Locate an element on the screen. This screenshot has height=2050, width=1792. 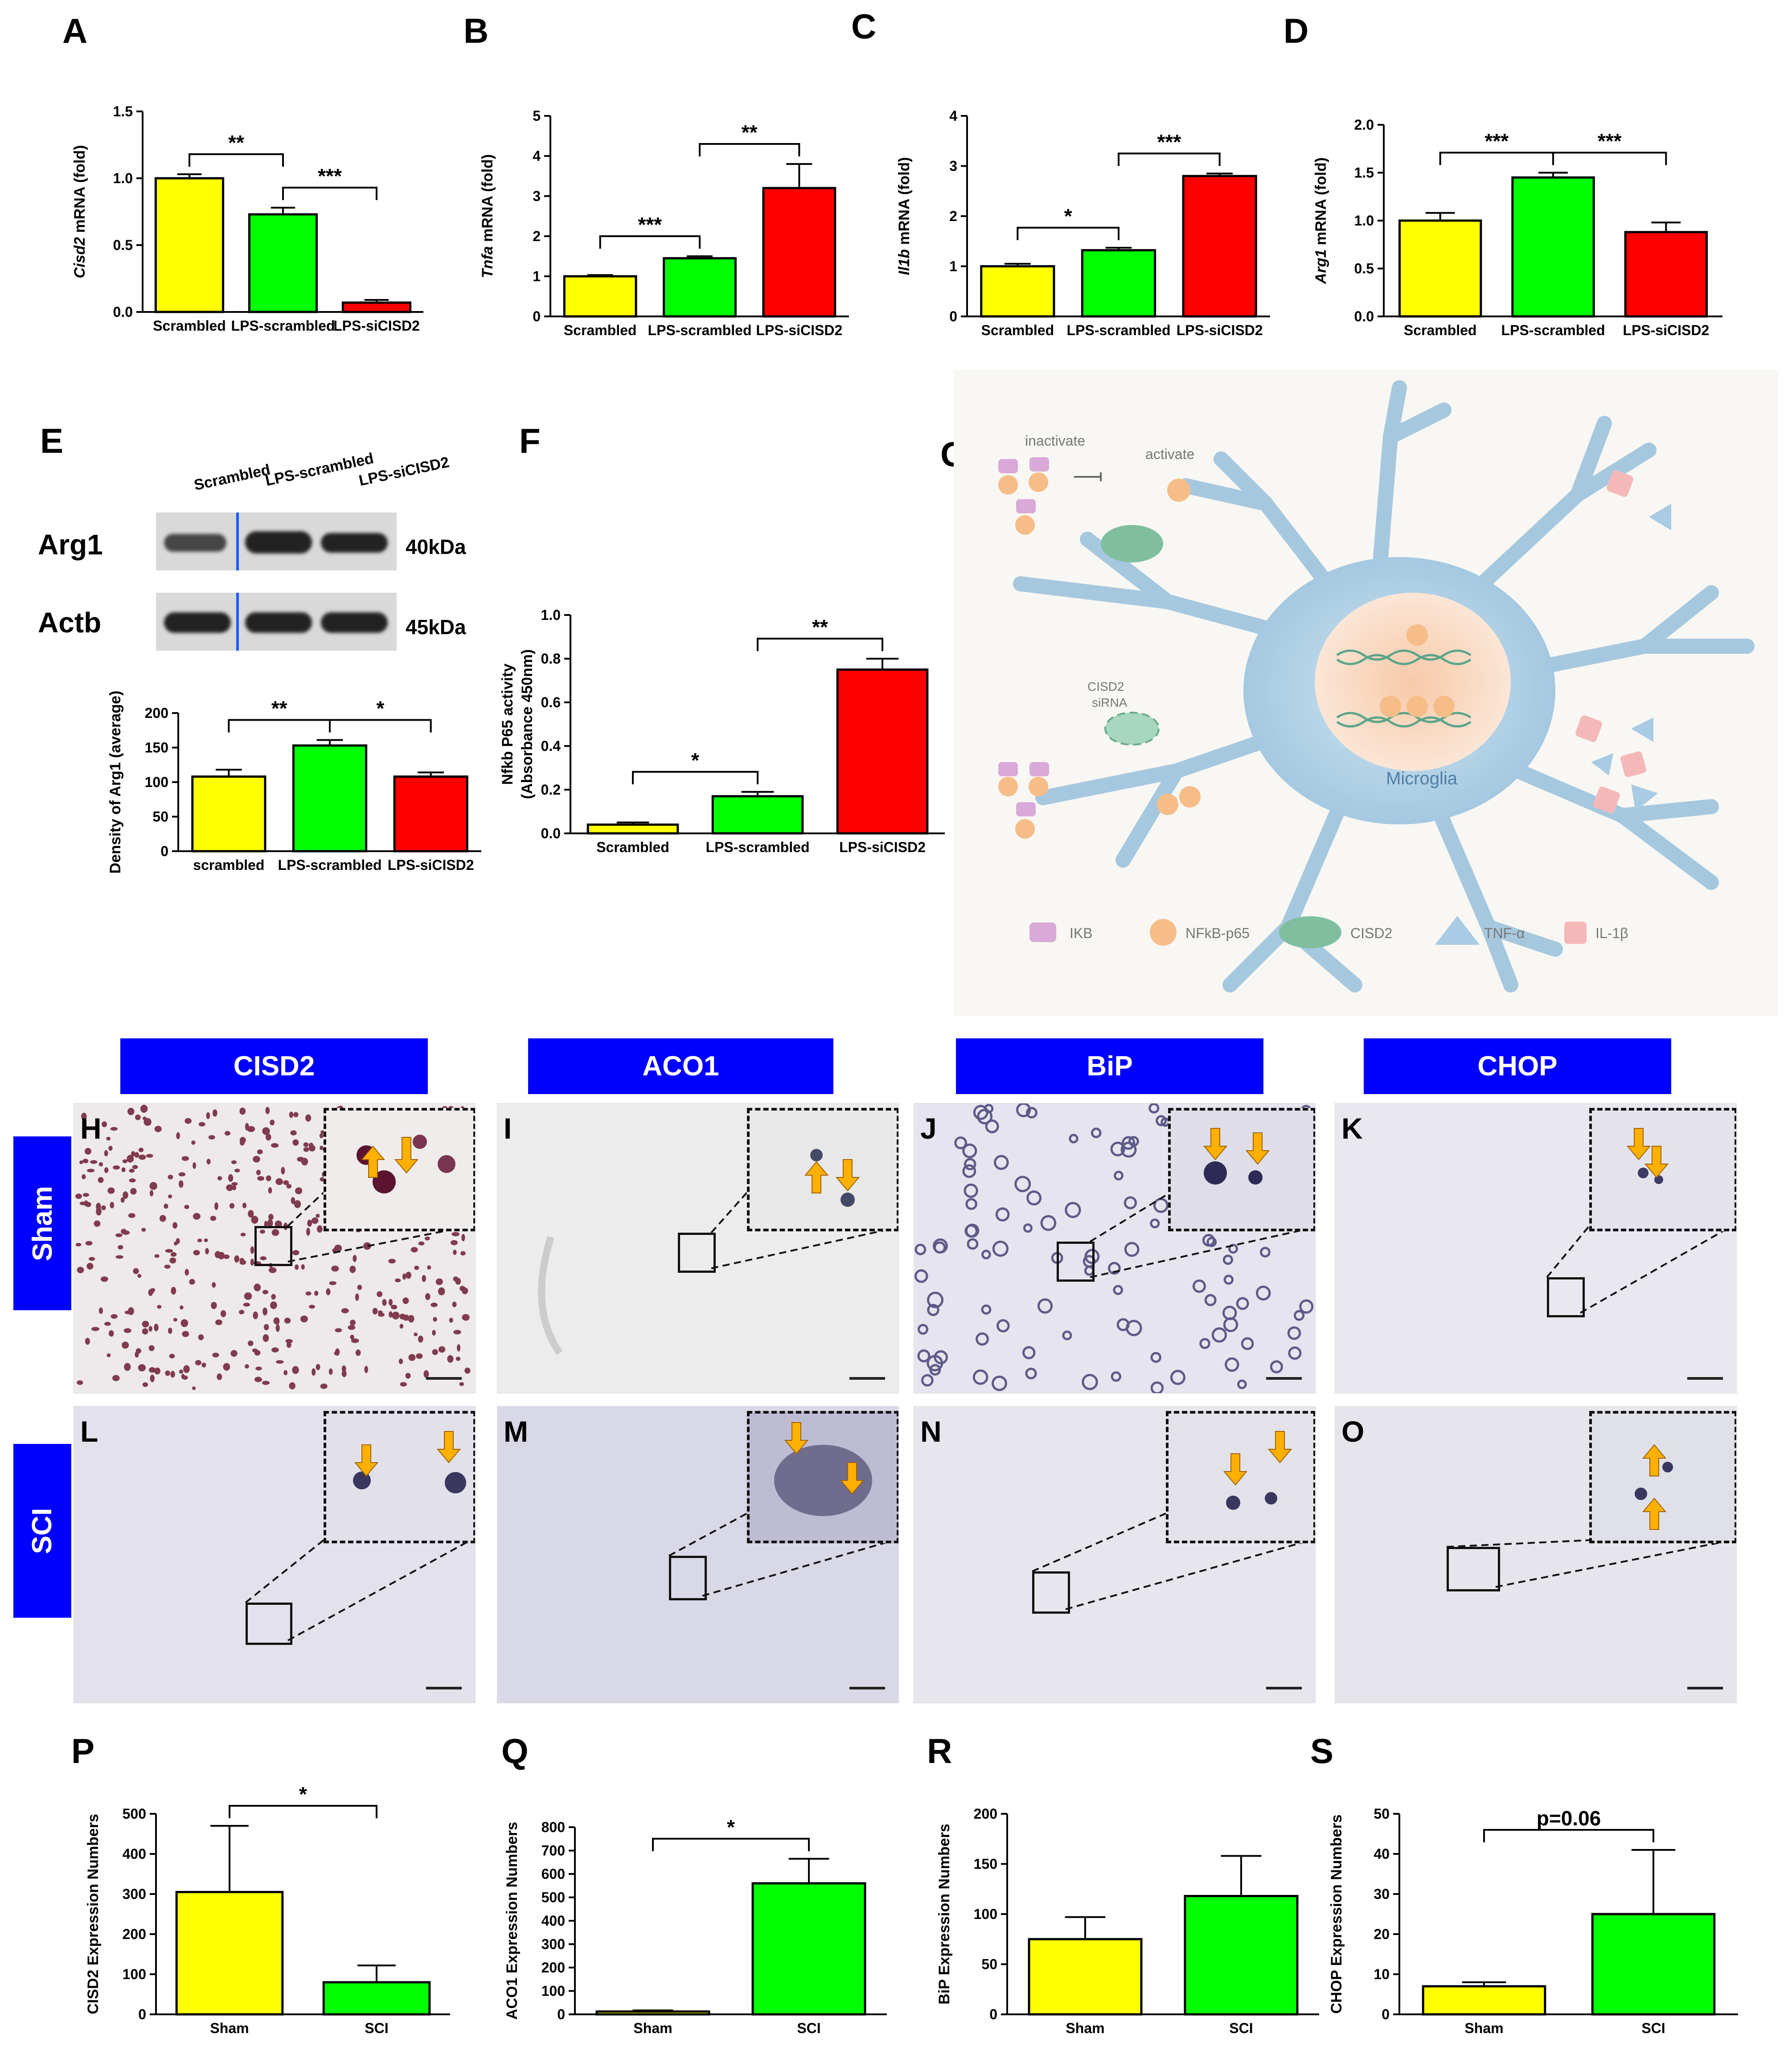
diagram-legend-ikb: IKB is located at coordinates (1081, 933).